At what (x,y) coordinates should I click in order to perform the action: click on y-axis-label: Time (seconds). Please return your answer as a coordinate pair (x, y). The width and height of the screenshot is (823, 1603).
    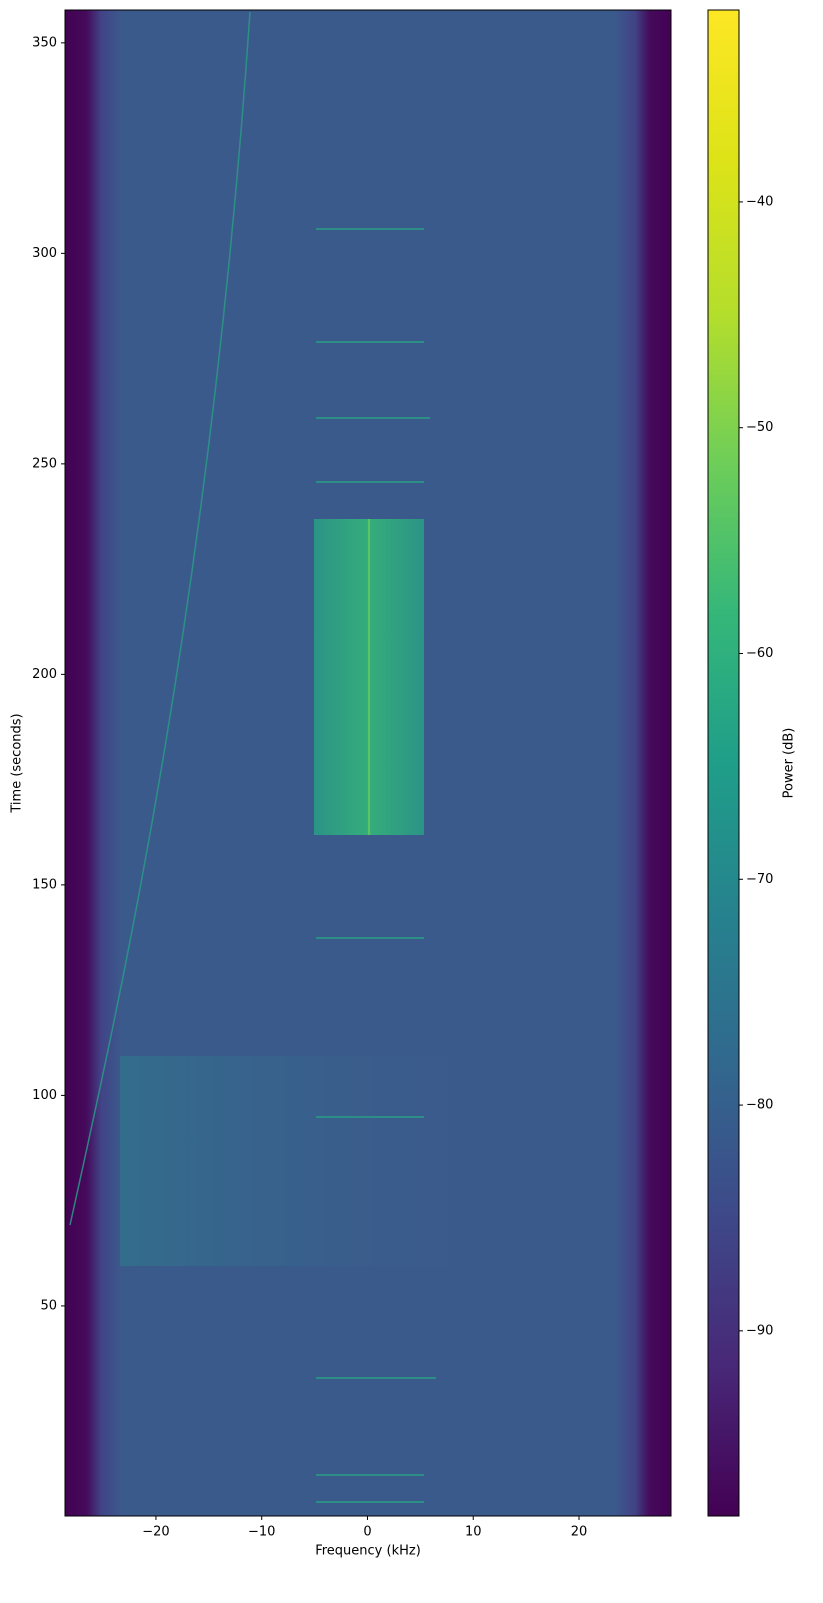
    Looking at the image, I should click on (17, 763).